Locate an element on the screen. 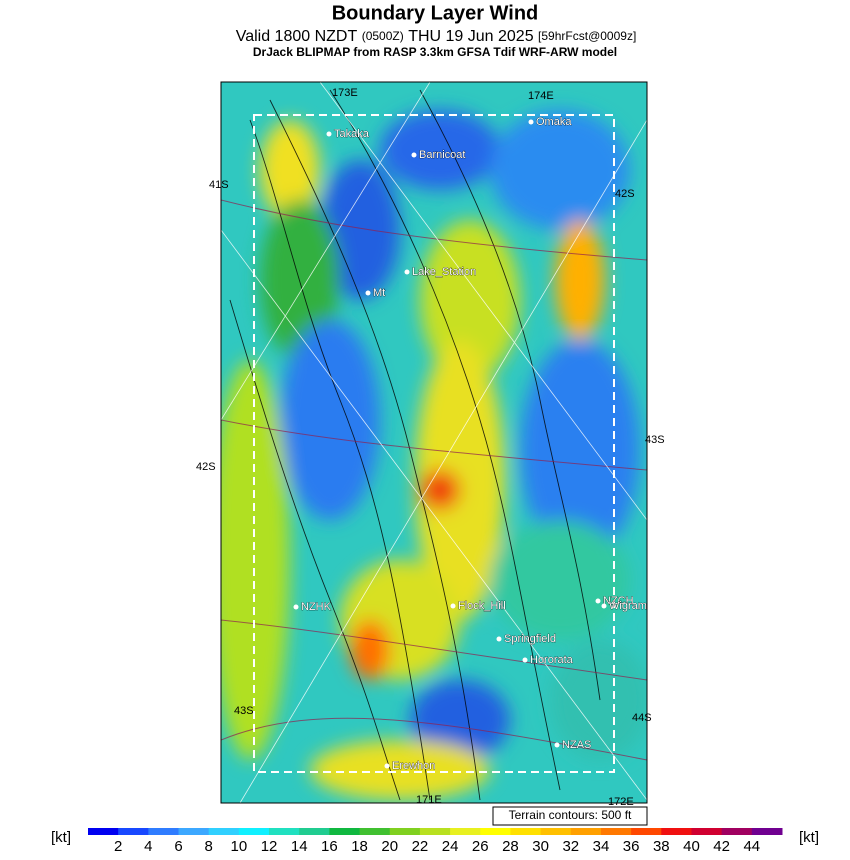  grid-label: 173E is located at coordinates (345, 93).